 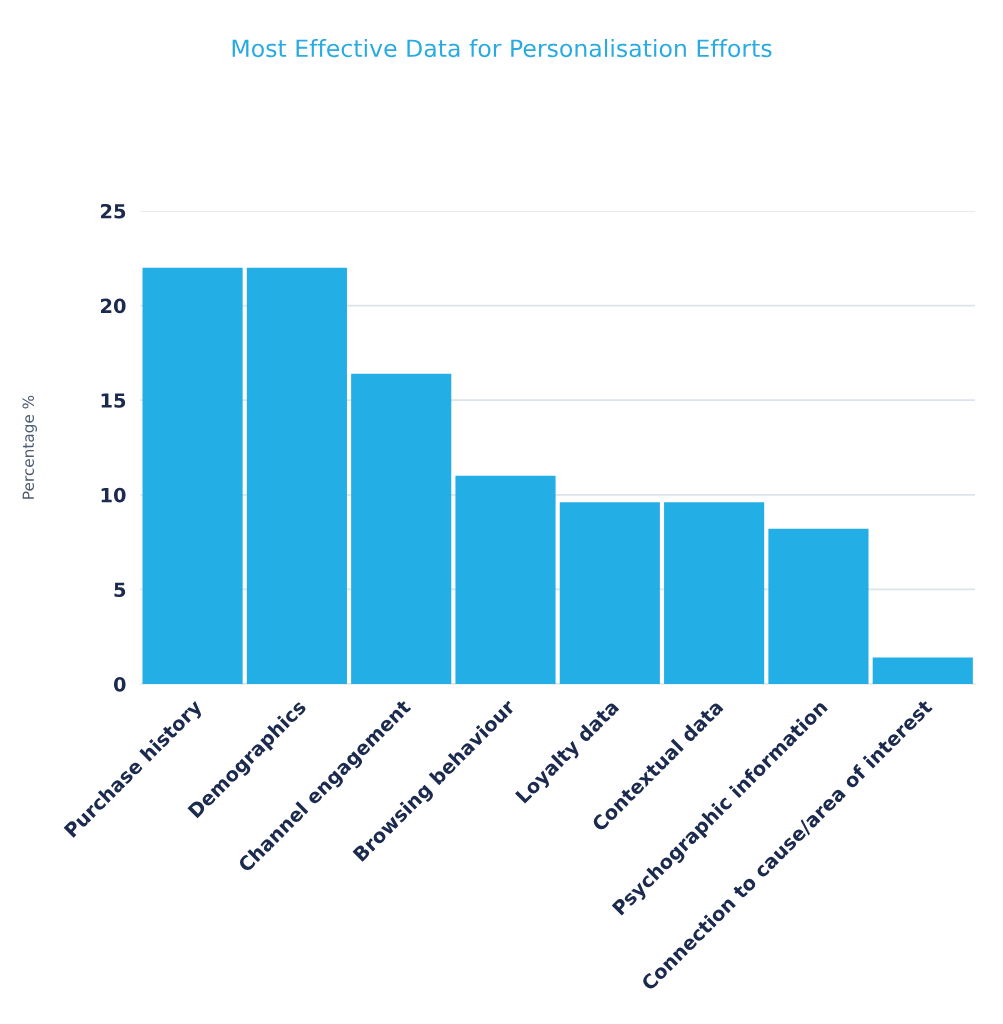 I want to click on y-tick-label: 10, so click(x=113, y=495).